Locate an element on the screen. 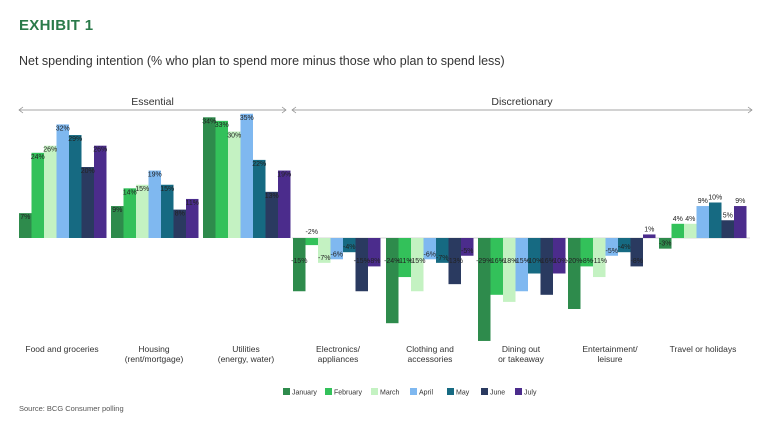 The width and height of the screenshot is (768, 432). data-label-dining-out-or-takeaway-march: -18% is located at coordinates (509, 261).